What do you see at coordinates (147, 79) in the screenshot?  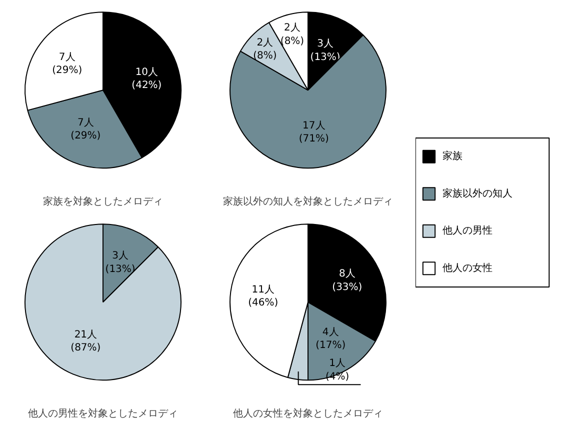 I see `data-label: 10人 (42%)` at bounding box center [147, 79].